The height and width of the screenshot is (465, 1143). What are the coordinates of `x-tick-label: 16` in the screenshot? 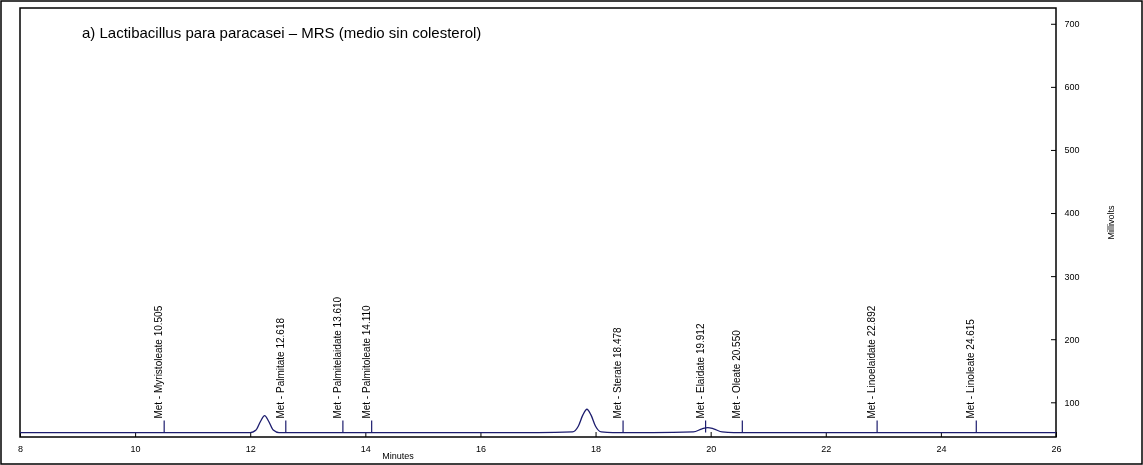 It's located at (480, 448).